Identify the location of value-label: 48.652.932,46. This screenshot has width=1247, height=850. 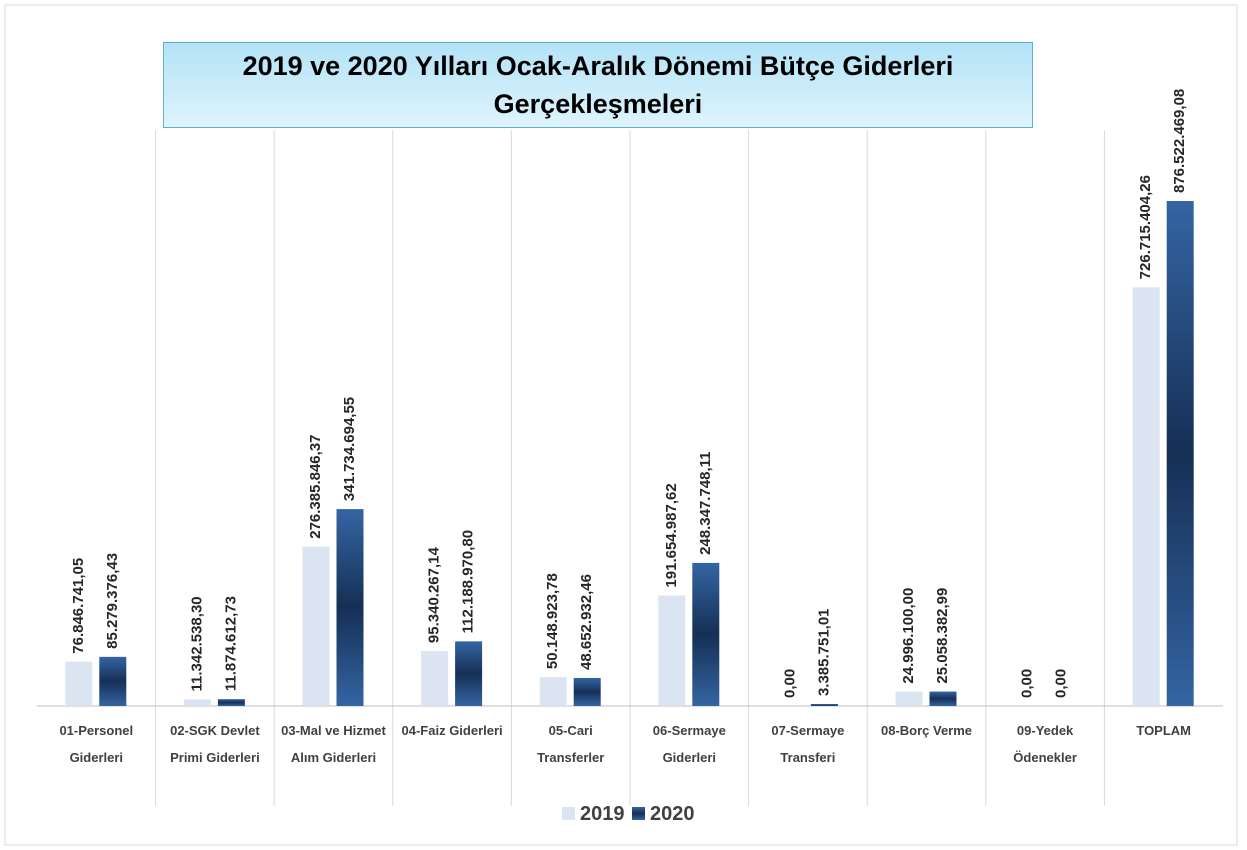
(586, 622).